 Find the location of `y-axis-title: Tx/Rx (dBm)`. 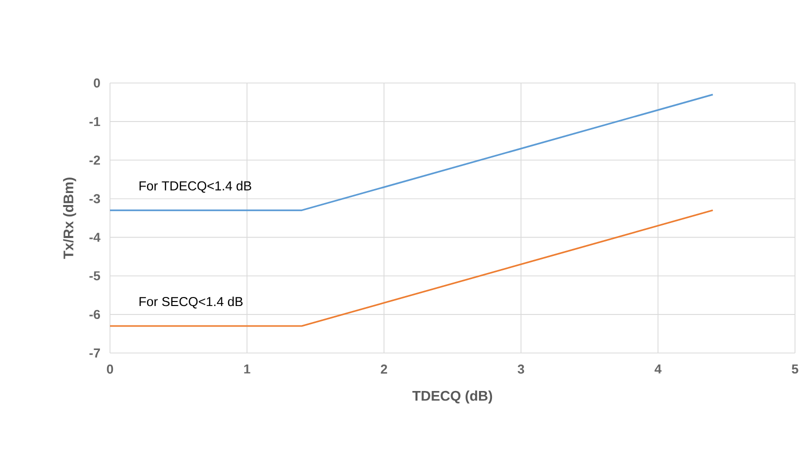

y-axis-title: Tx/Rx (dBm) is located at coordinates (69, 218).